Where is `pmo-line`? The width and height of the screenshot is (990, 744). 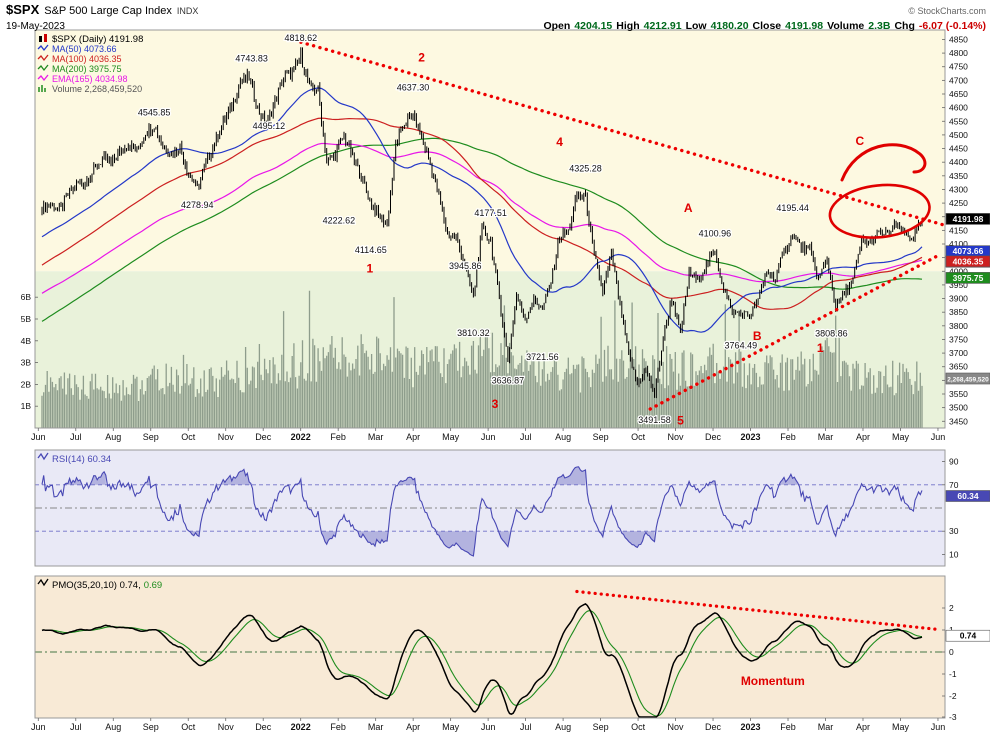 pmo-line is located at coordinates (482, 660).